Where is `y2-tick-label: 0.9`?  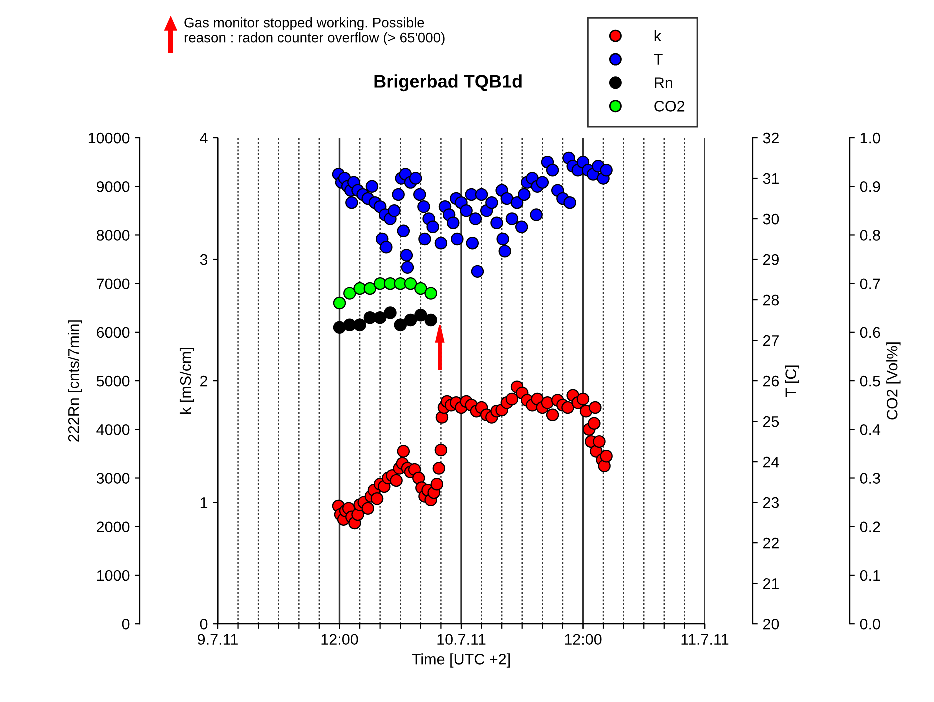
y2-tick-label: 0.9 is located at coordinates (870, 186).